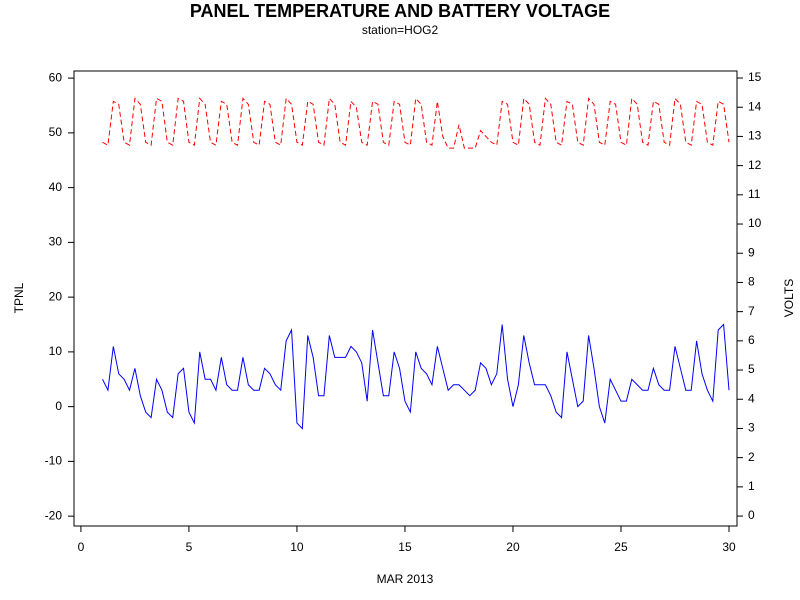  I want to click on y-axis-label: TPNL, so click(19, 297).